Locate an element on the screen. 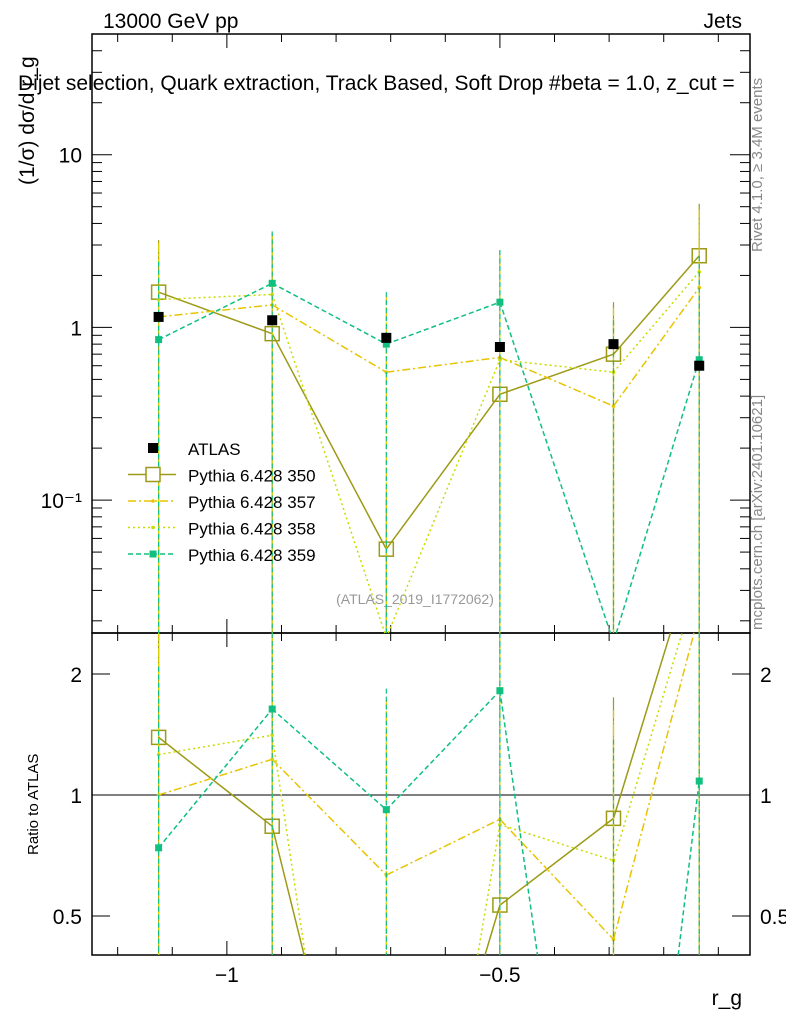 The width and height of the screenshot is (786, 1024). y-tick-label: 10 is located at coordinates (70, 156).